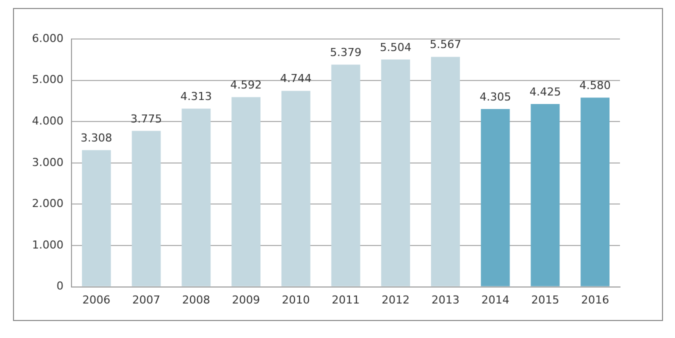 The image size is (675, 338). I want to click on data-label: 5.379, so click(346, 53).